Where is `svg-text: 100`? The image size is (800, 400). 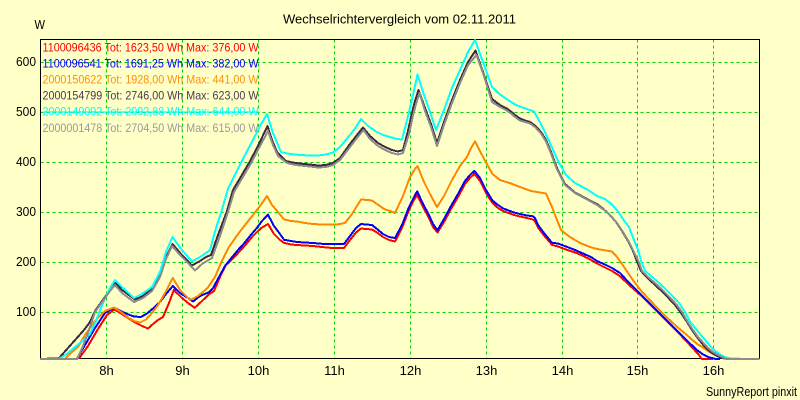
svg-text: 100 is located at coordinates (26, 311).